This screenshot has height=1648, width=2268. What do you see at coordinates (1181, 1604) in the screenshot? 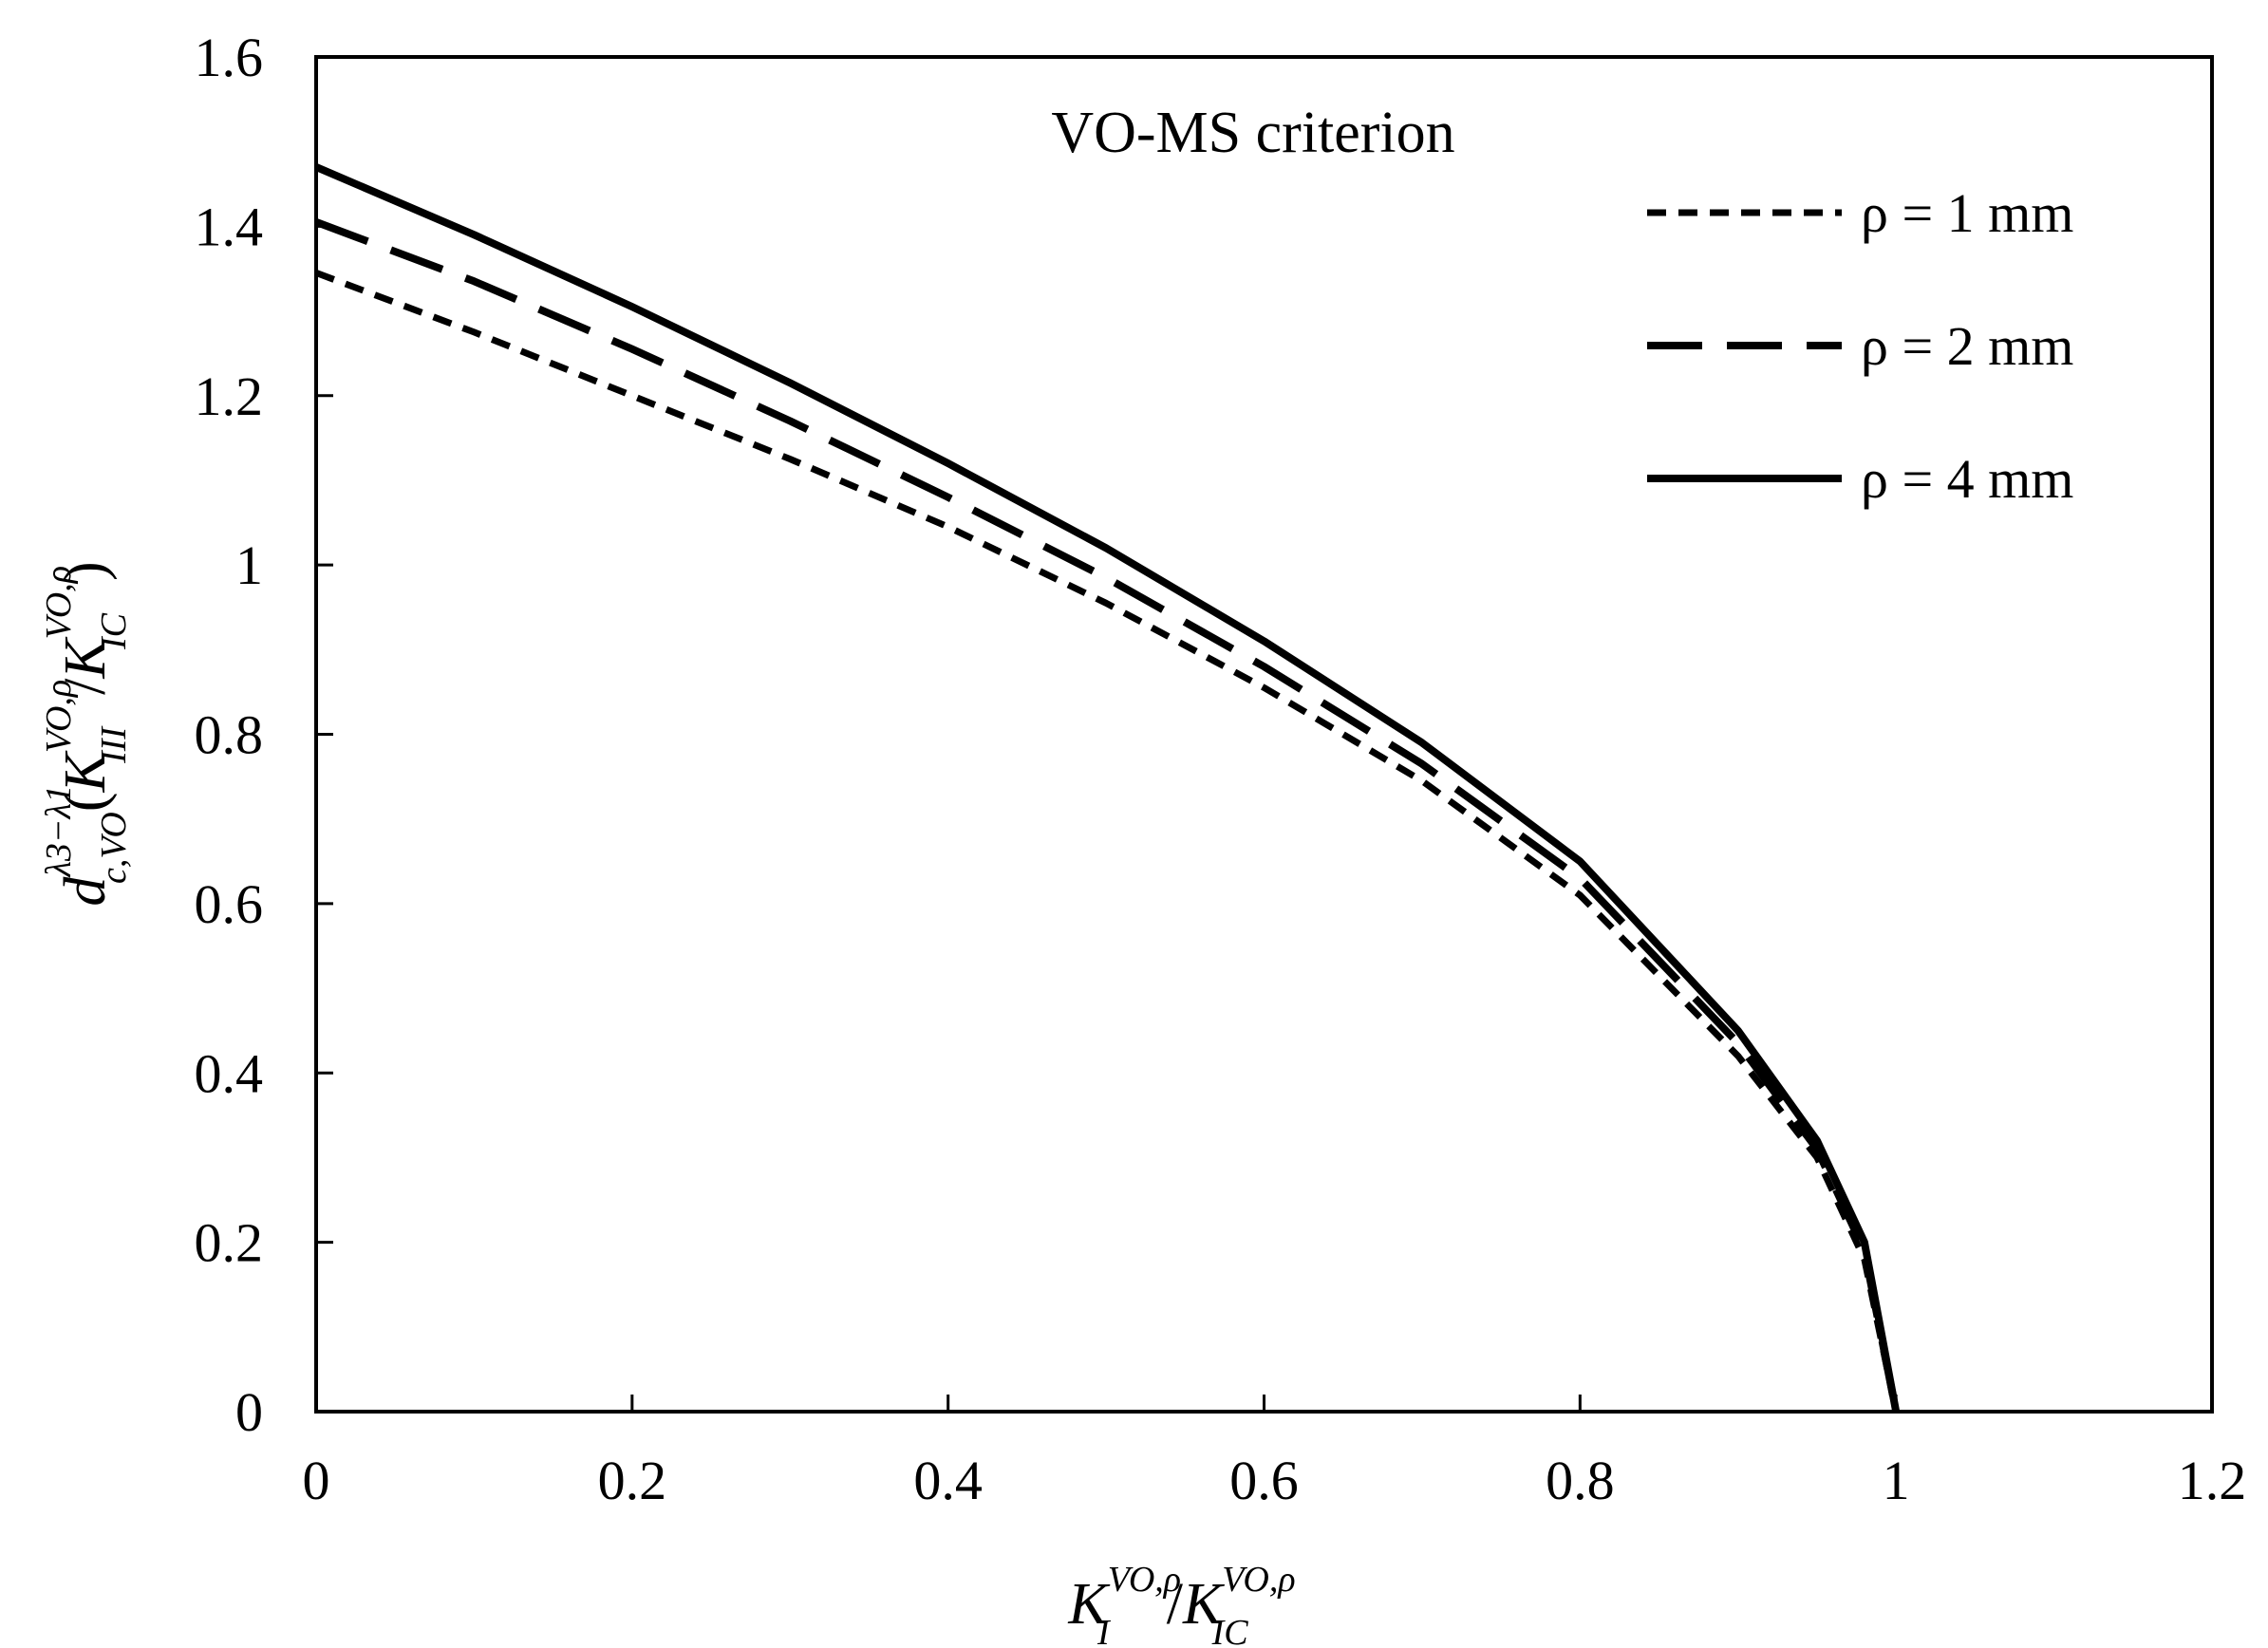
I see `x-axis-label: KVO,ρ I/KVO,ρ IC` at bounding box center [1181, 1604].